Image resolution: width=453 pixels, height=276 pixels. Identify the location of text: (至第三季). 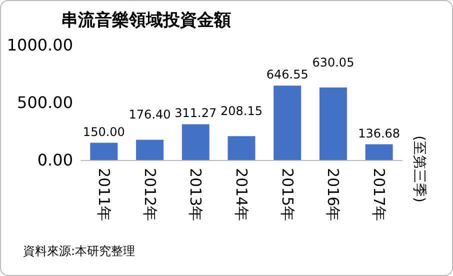
(419, 169).